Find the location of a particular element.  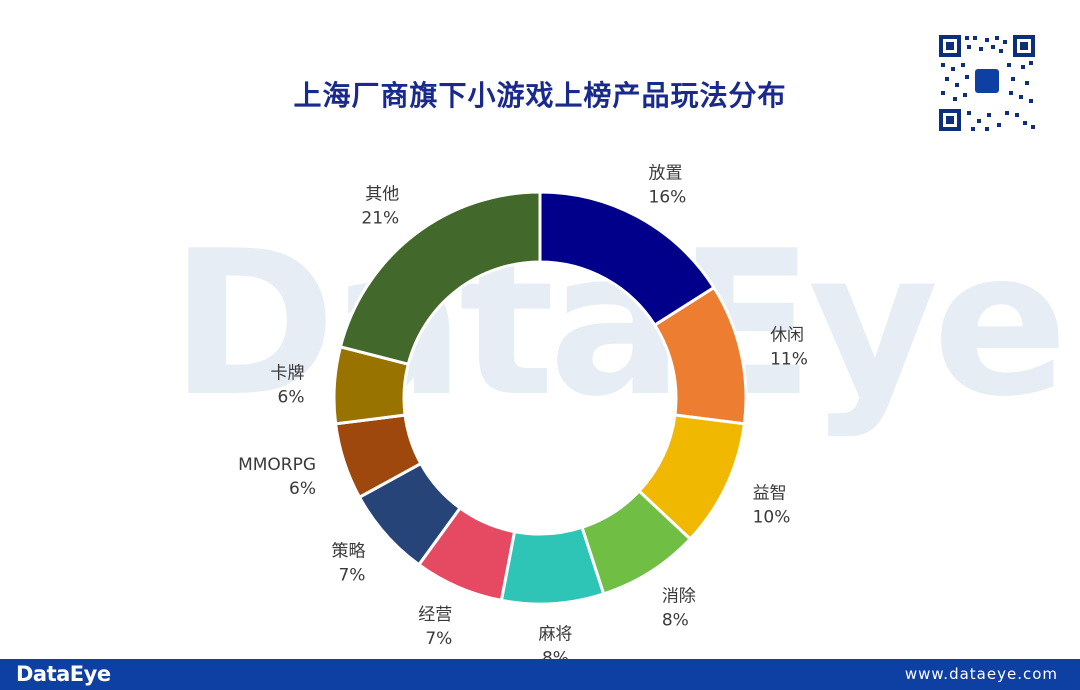

footer-bar: DataEye www.dataeye.com is located at coordinates (540, 674).